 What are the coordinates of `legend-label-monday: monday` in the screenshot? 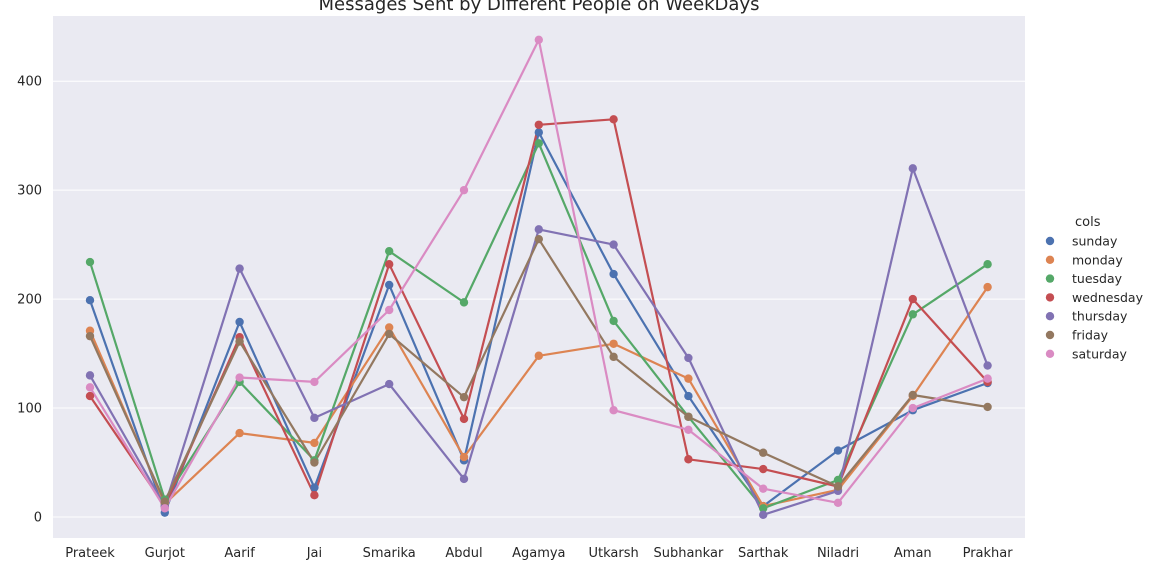 It's located at (1097, 259).